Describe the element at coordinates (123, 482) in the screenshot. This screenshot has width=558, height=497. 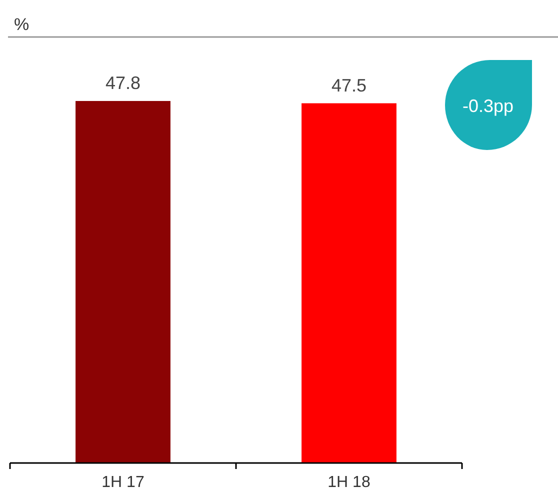
I see `x-tick-label: 1H 17` at that location.